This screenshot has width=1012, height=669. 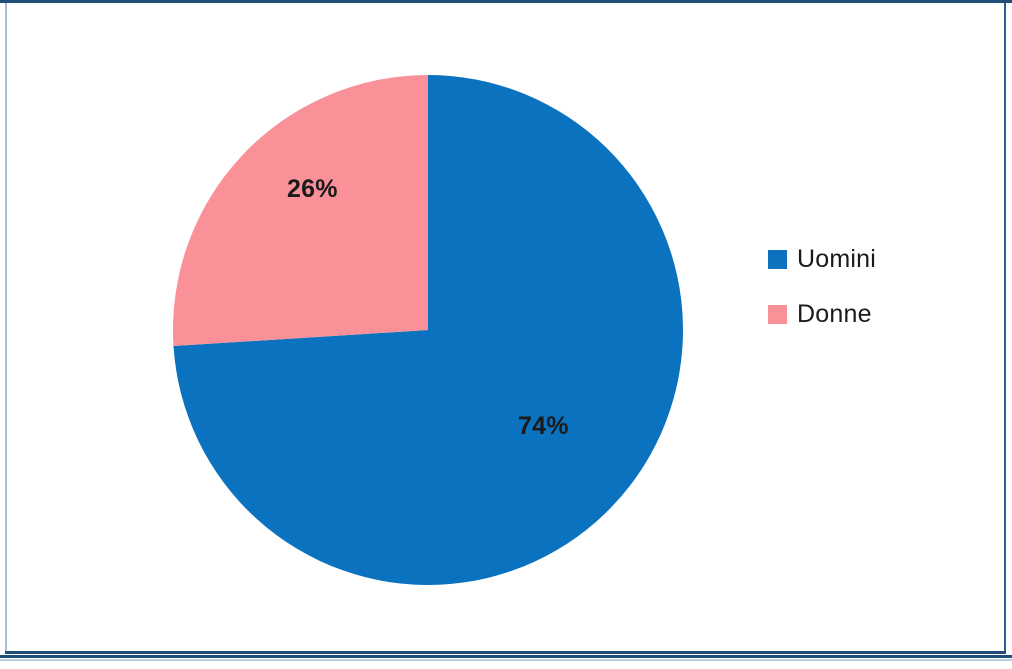 I want to click on chart-legend: Uomini Donne, so click(x=822, y=297).